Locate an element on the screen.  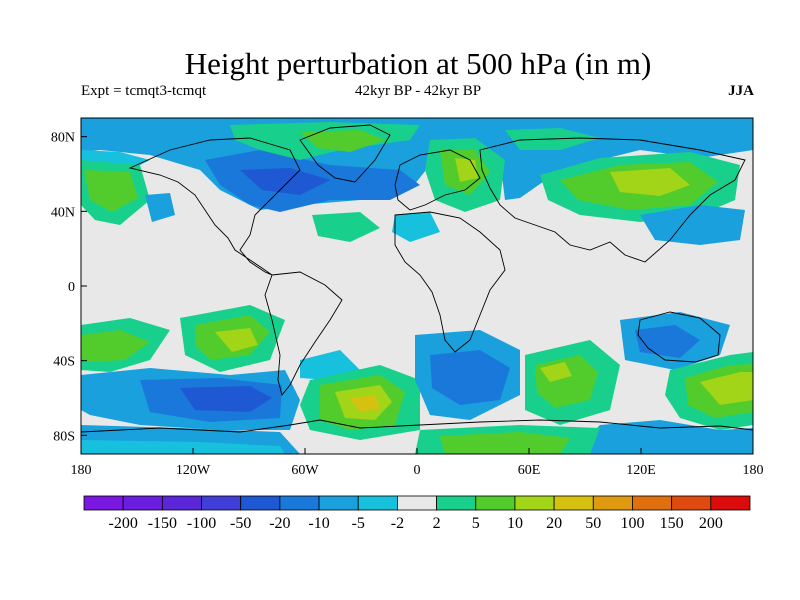
colorbar-label: -50 is located at coordinates (240, 523).